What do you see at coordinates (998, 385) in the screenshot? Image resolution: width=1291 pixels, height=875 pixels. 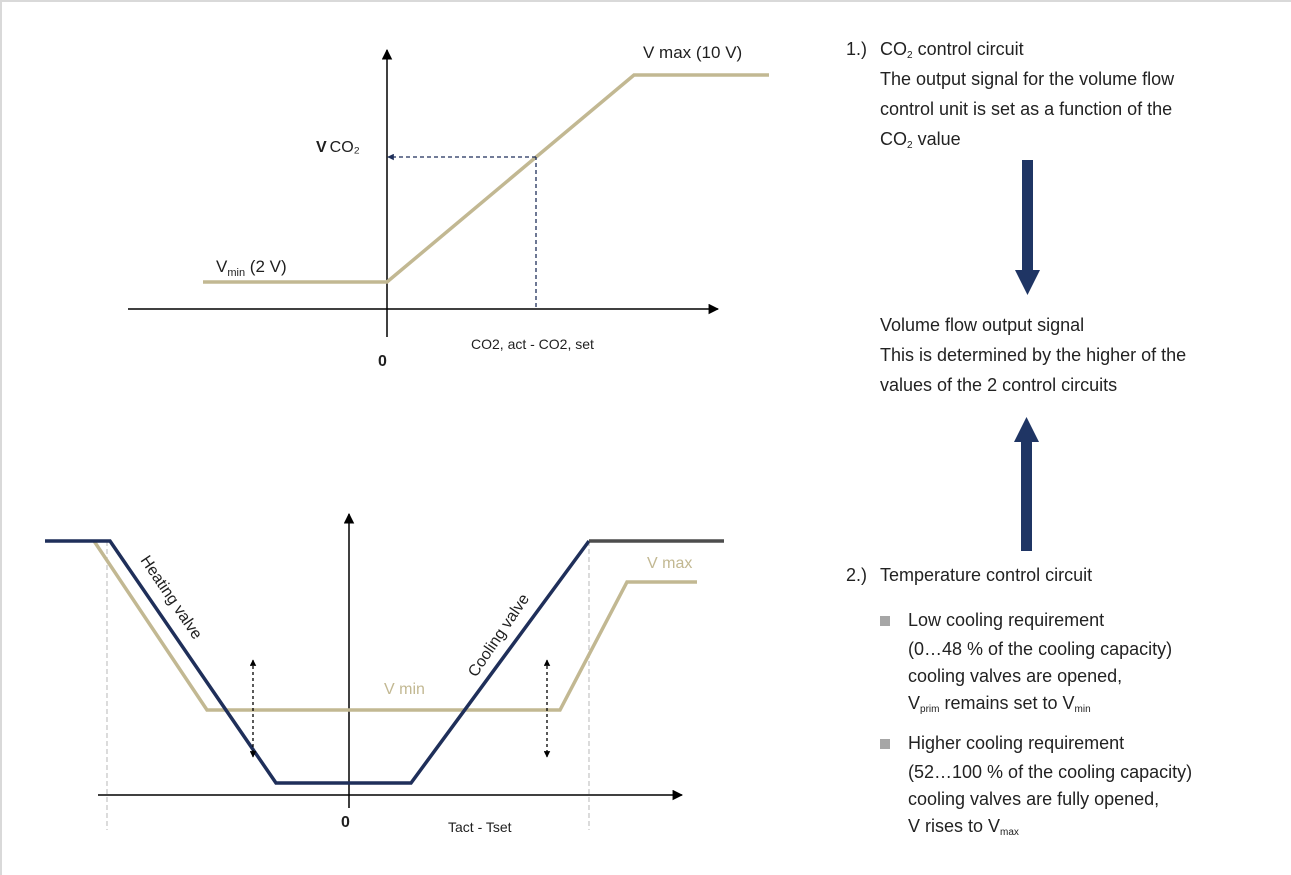 I see `output-line2: values of the 2 control circuits` at bounding box center [998, 385].